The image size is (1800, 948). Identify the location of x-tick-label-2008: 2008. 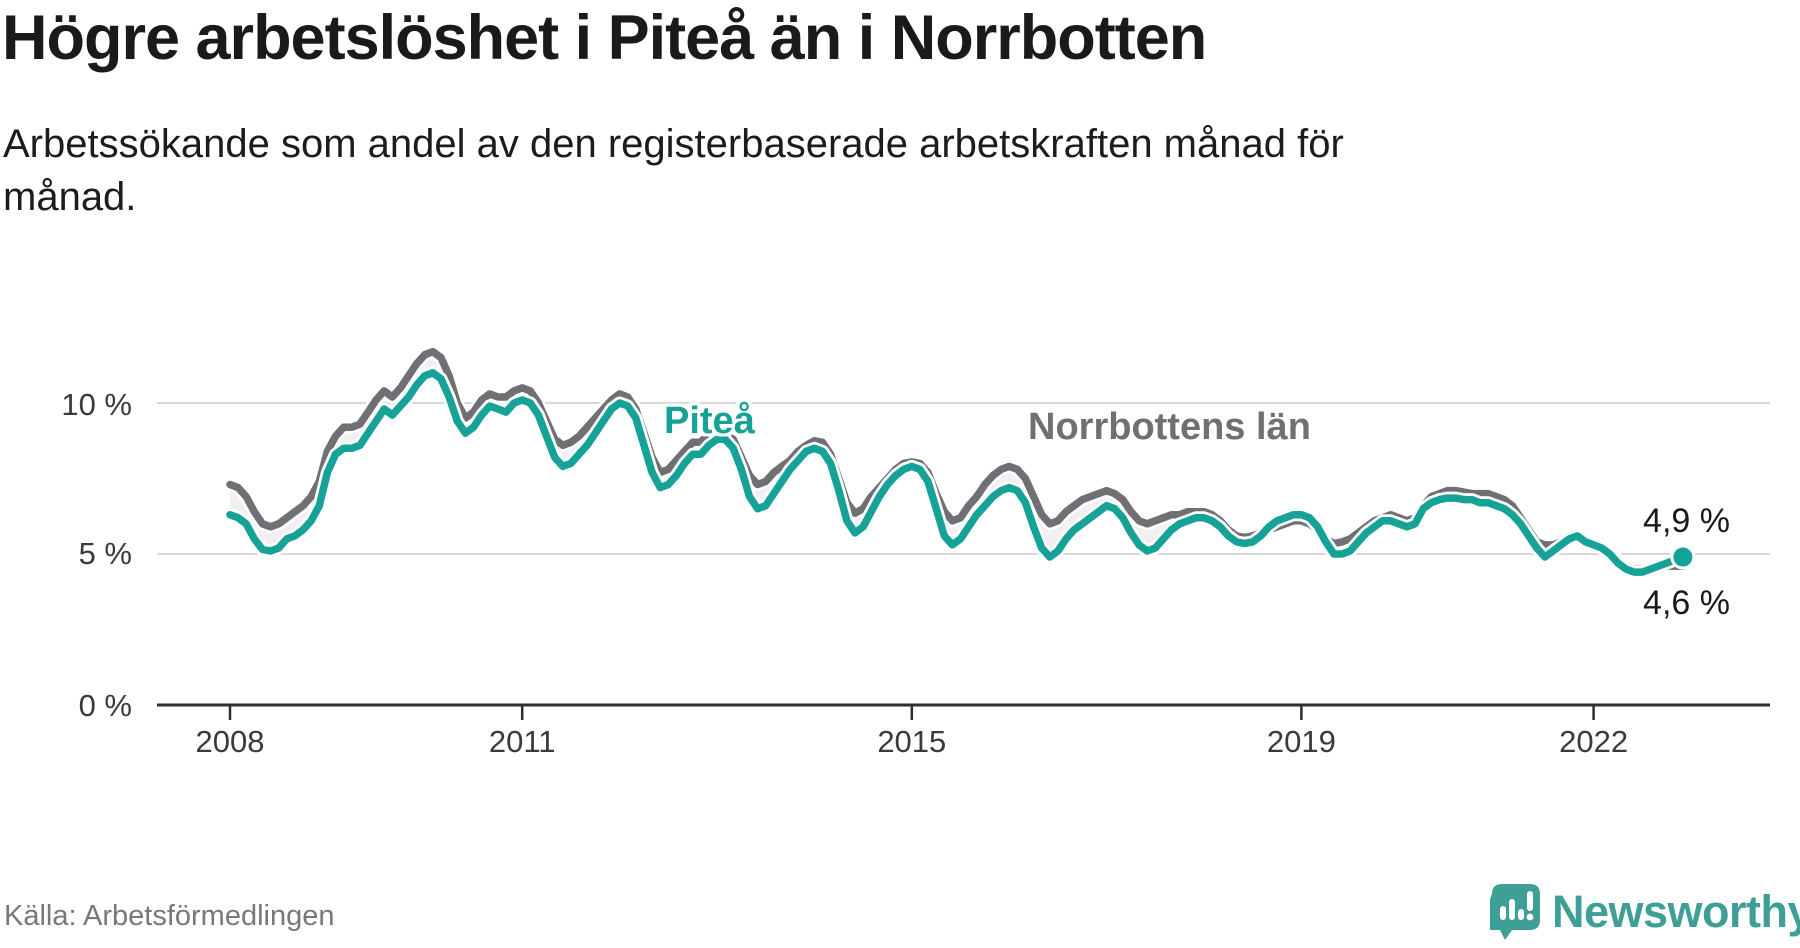
(230, 741).